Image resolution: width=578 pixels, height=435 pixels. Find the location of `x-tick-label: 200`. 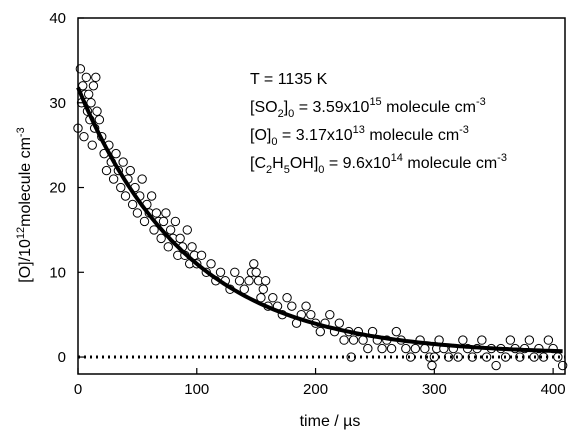

x-tick-label: 200 is located at coordinates (315, 389).